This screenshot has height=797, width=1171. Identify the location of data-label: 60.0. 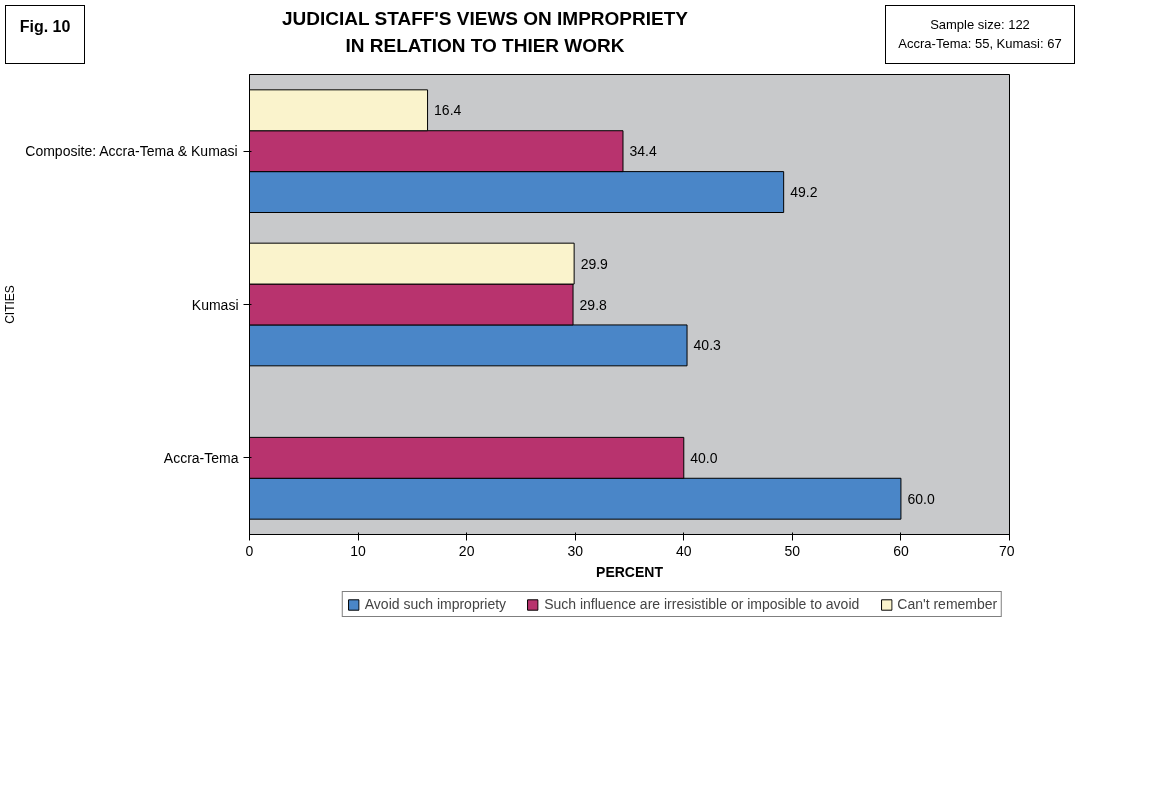
(921, 498).